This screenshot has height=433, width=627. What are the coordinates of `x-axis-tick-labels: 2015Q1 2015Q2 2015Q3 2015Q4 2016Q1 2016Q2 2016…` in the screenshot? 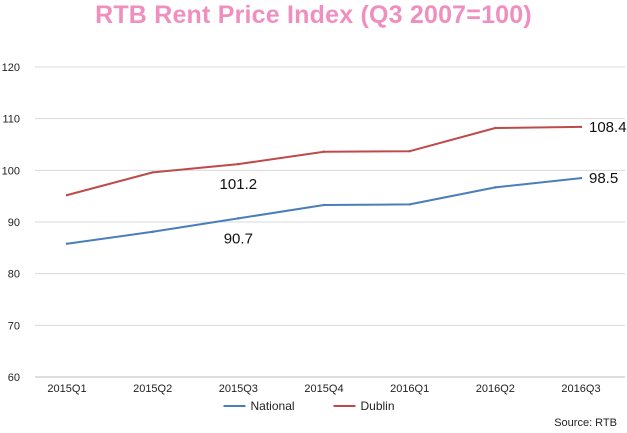 It's located at (323, 389).